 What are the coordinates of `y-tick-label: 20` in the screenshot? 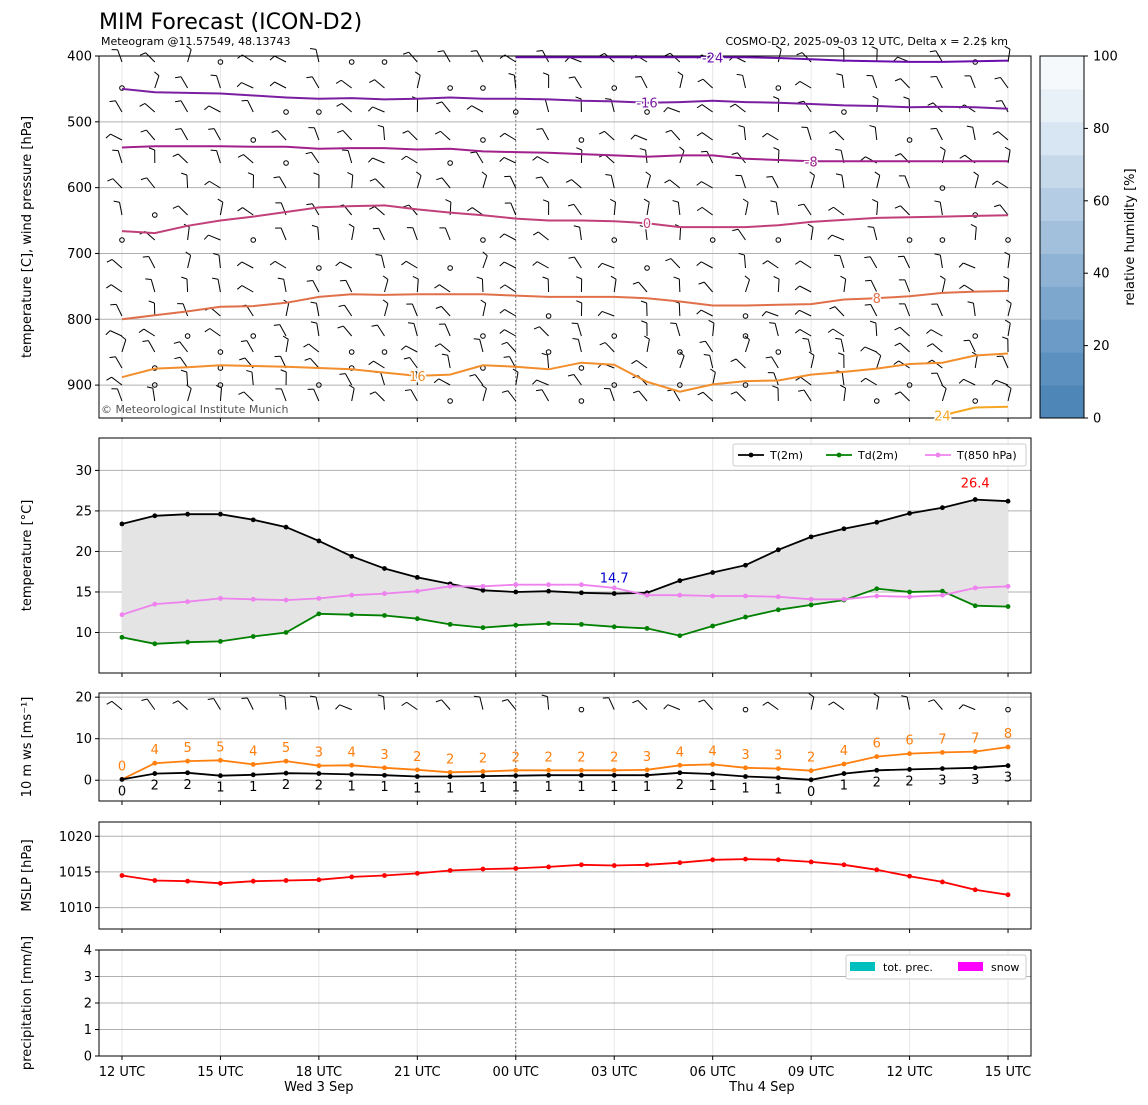 It's located at (83, 698).